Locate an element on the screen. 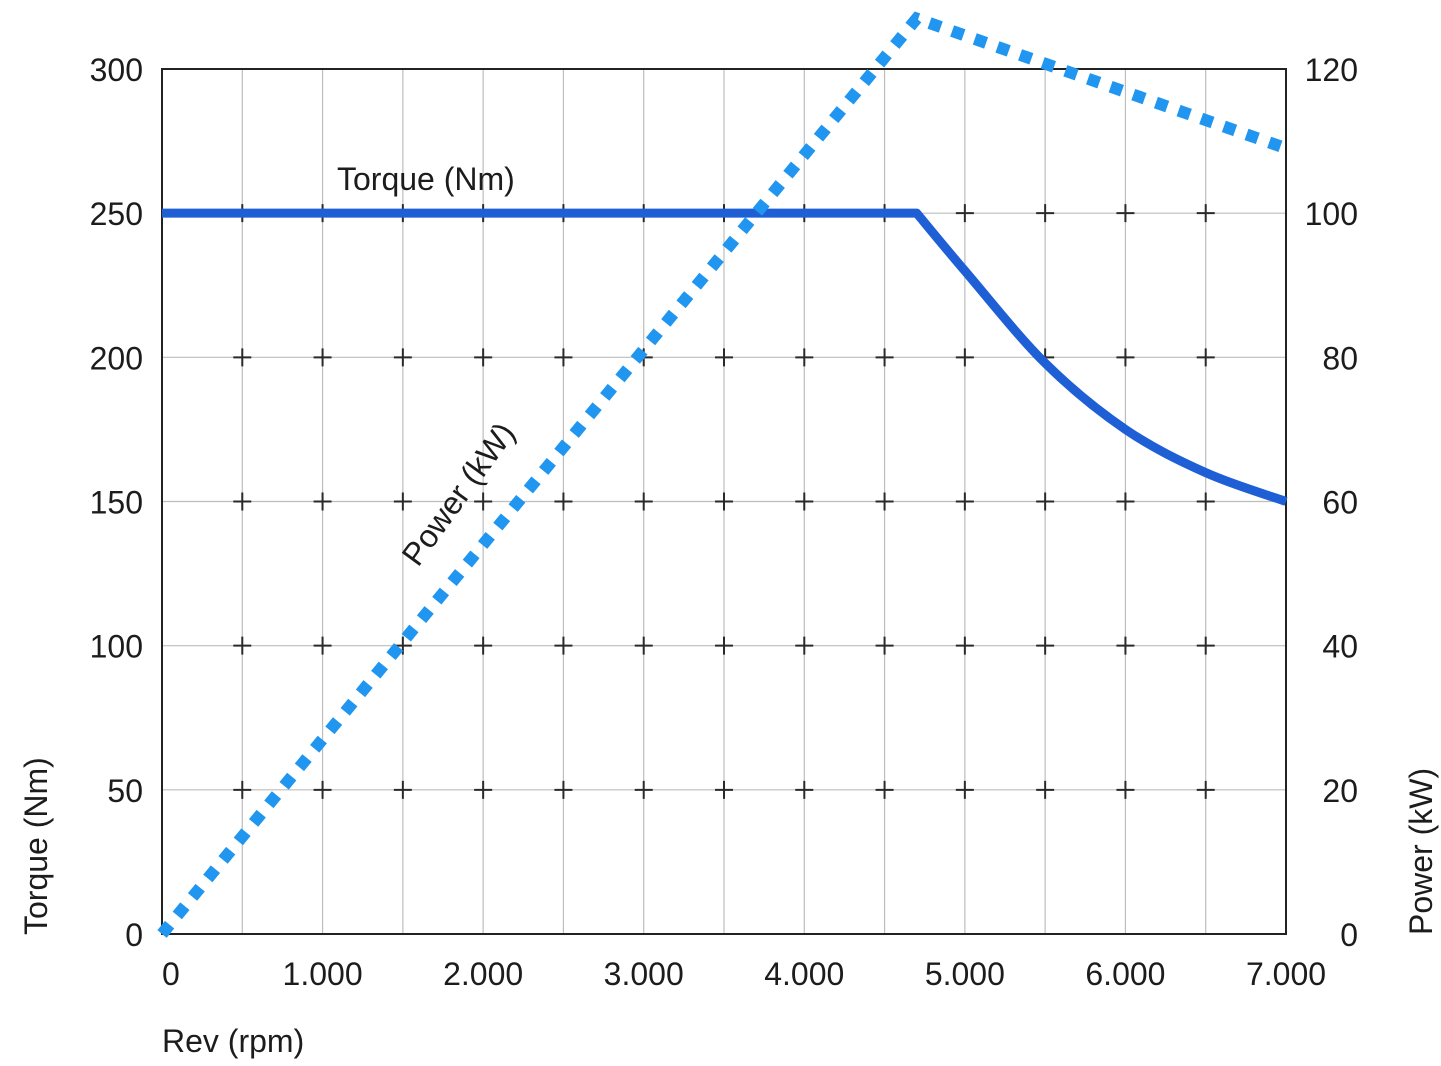 Image resolution: width=1441 pixels, height=1066 pixels. y-right-tick-label: 80 is located at coordinates (1340, 358).